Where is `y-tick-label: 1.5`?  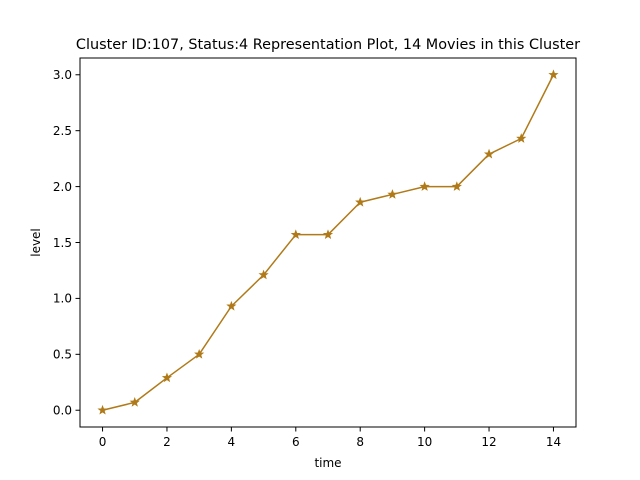
y-tick-label: 1.5 is located at coordinates (62, 243).